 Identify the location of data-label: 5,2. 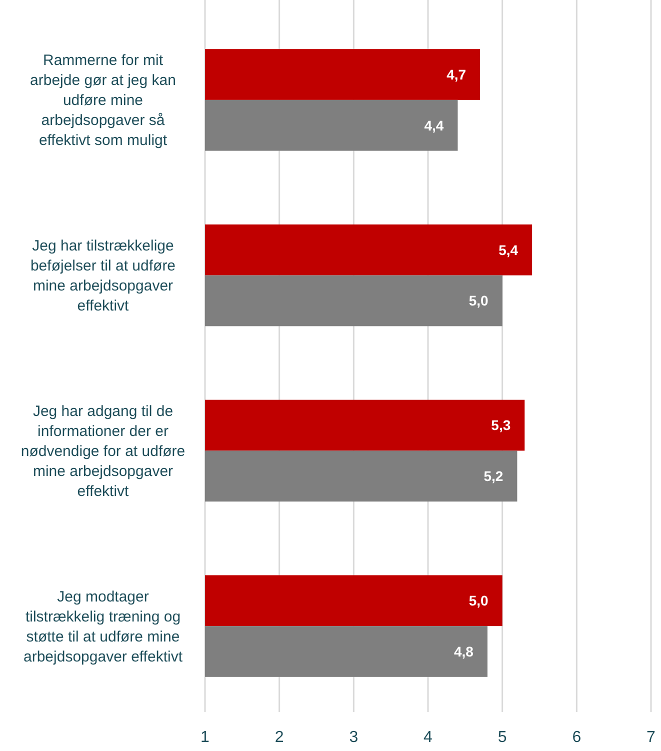
(494, 476).